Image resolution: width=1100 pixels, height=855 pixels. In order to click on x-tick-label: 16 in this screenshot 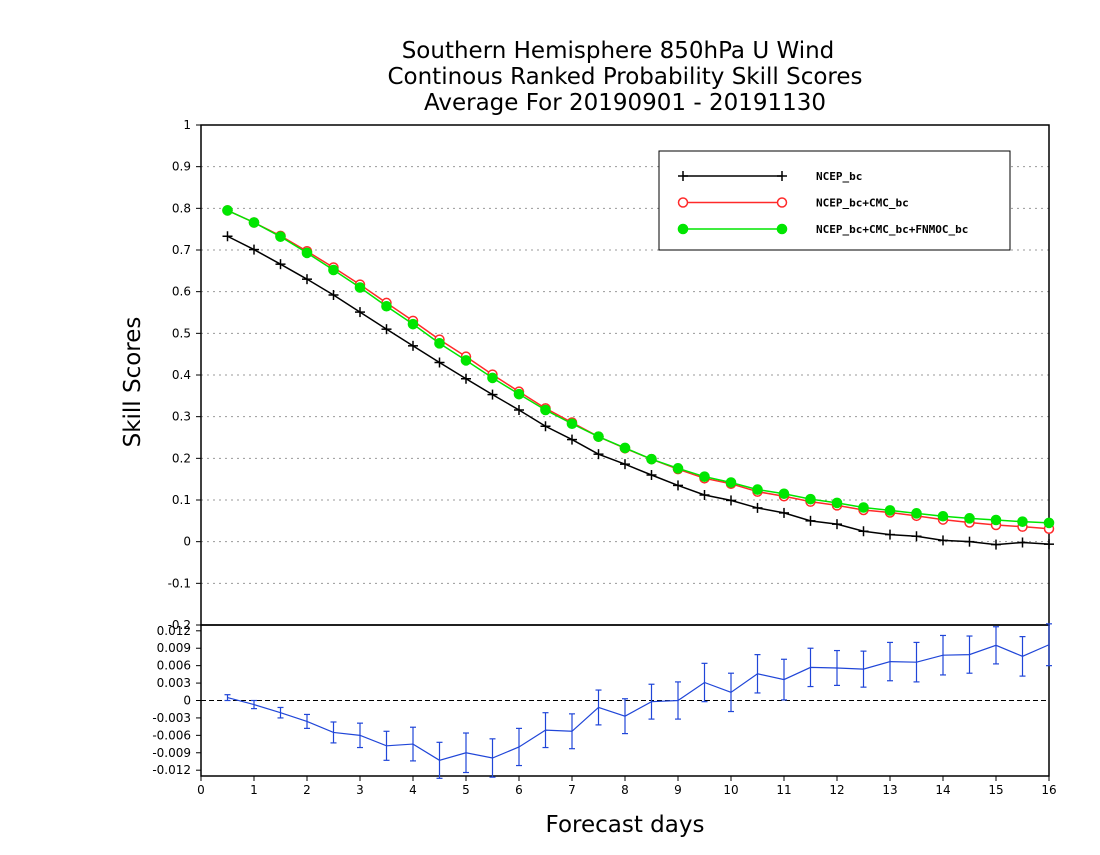, I will do `click(1048, 790)`.